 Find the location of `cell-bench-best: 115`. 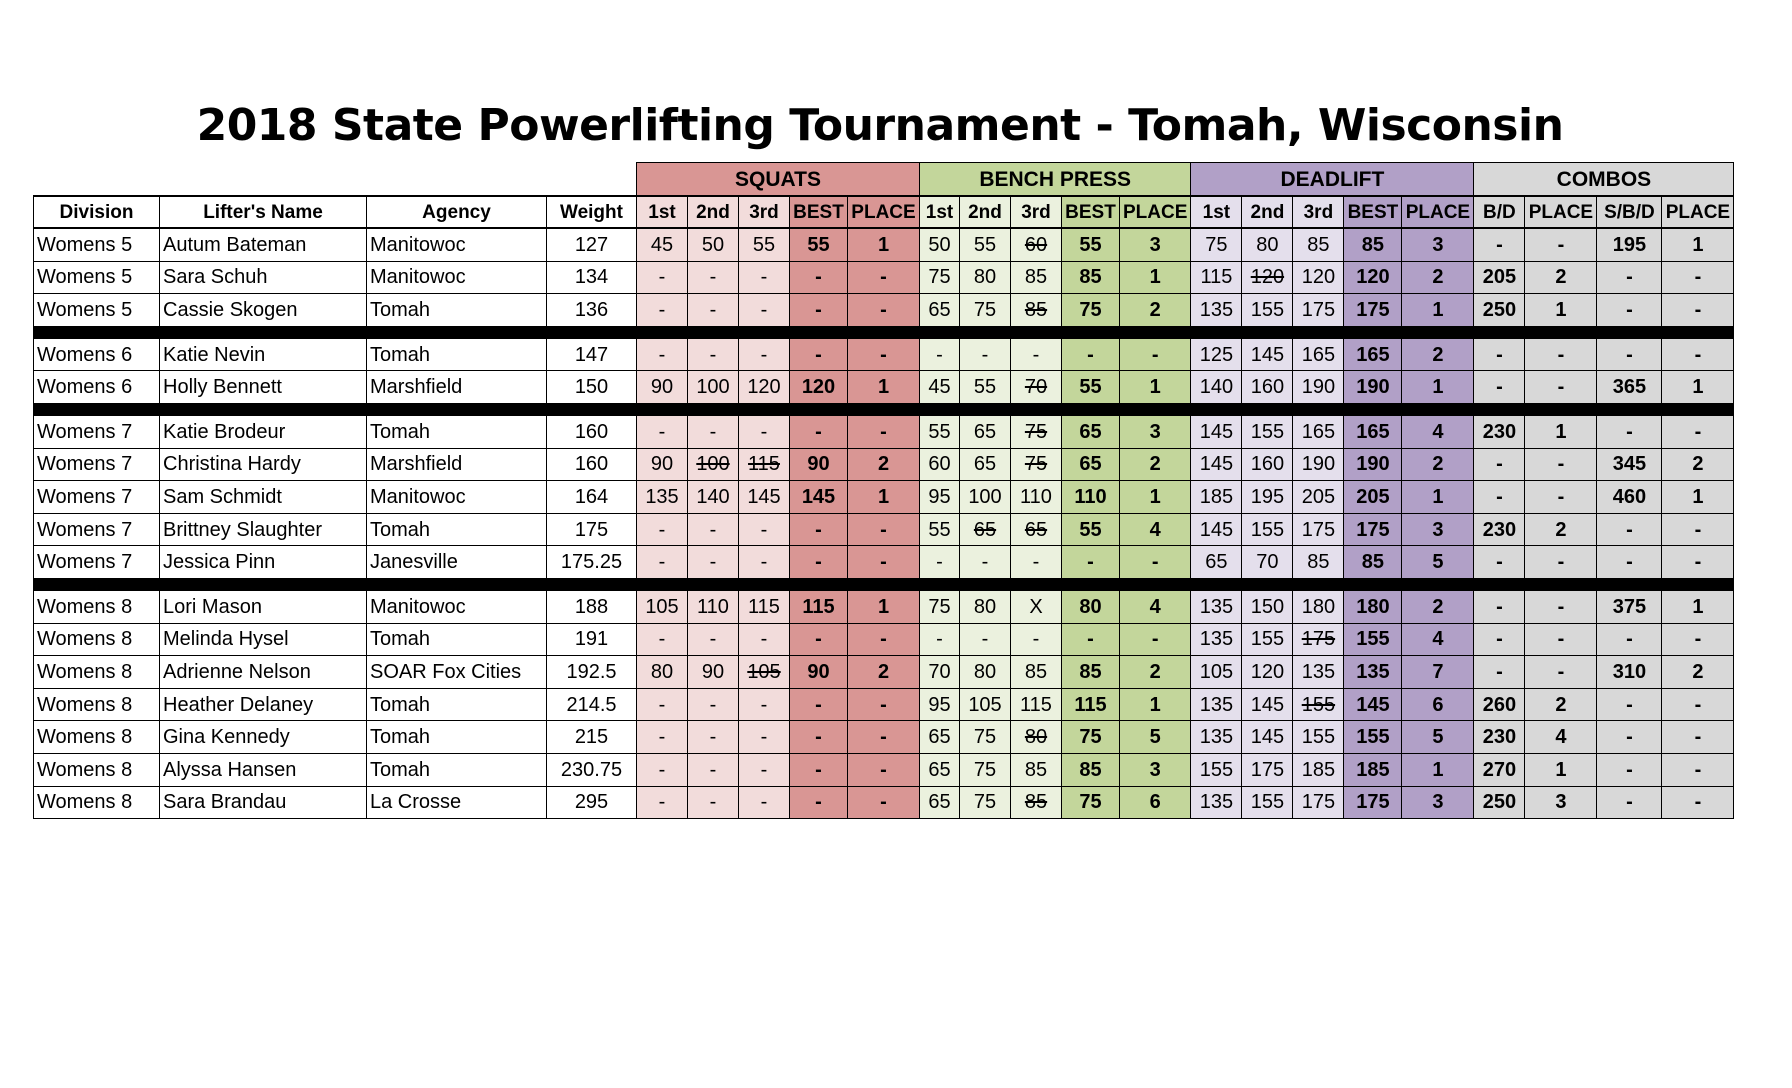

cell-bench-best: 115 is located at coordinates (1090, 704).